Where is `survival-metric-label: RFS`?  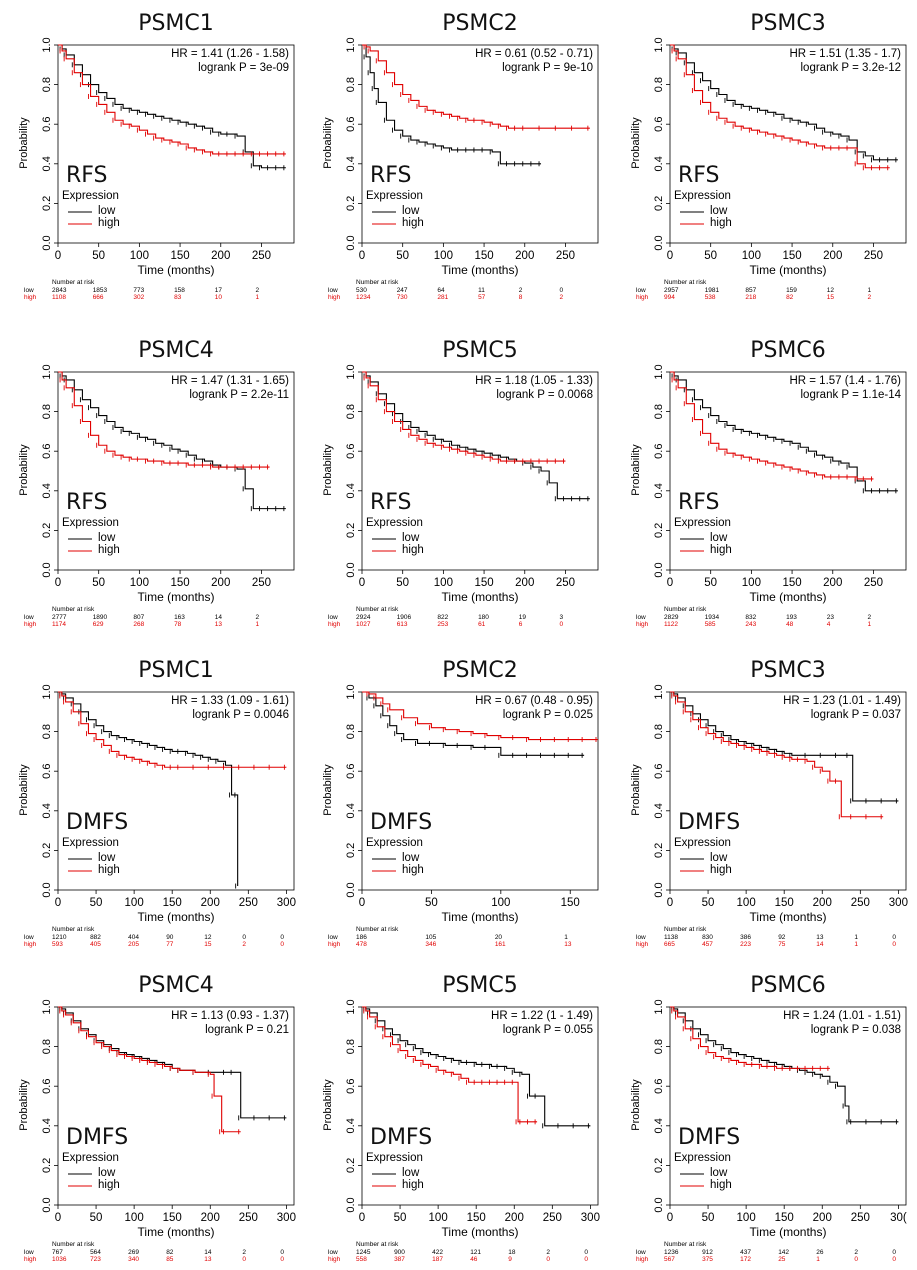
survival-metric-label: RFS is located at coordinates (391, 175).